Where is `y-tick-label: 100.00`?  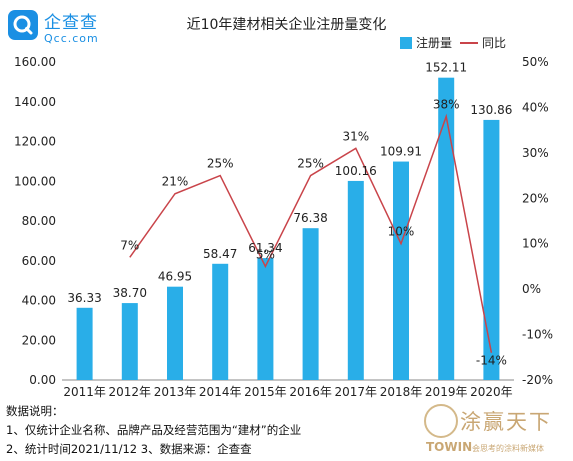 y-tick-label: 100.00 is located at coordinates (35, 181).